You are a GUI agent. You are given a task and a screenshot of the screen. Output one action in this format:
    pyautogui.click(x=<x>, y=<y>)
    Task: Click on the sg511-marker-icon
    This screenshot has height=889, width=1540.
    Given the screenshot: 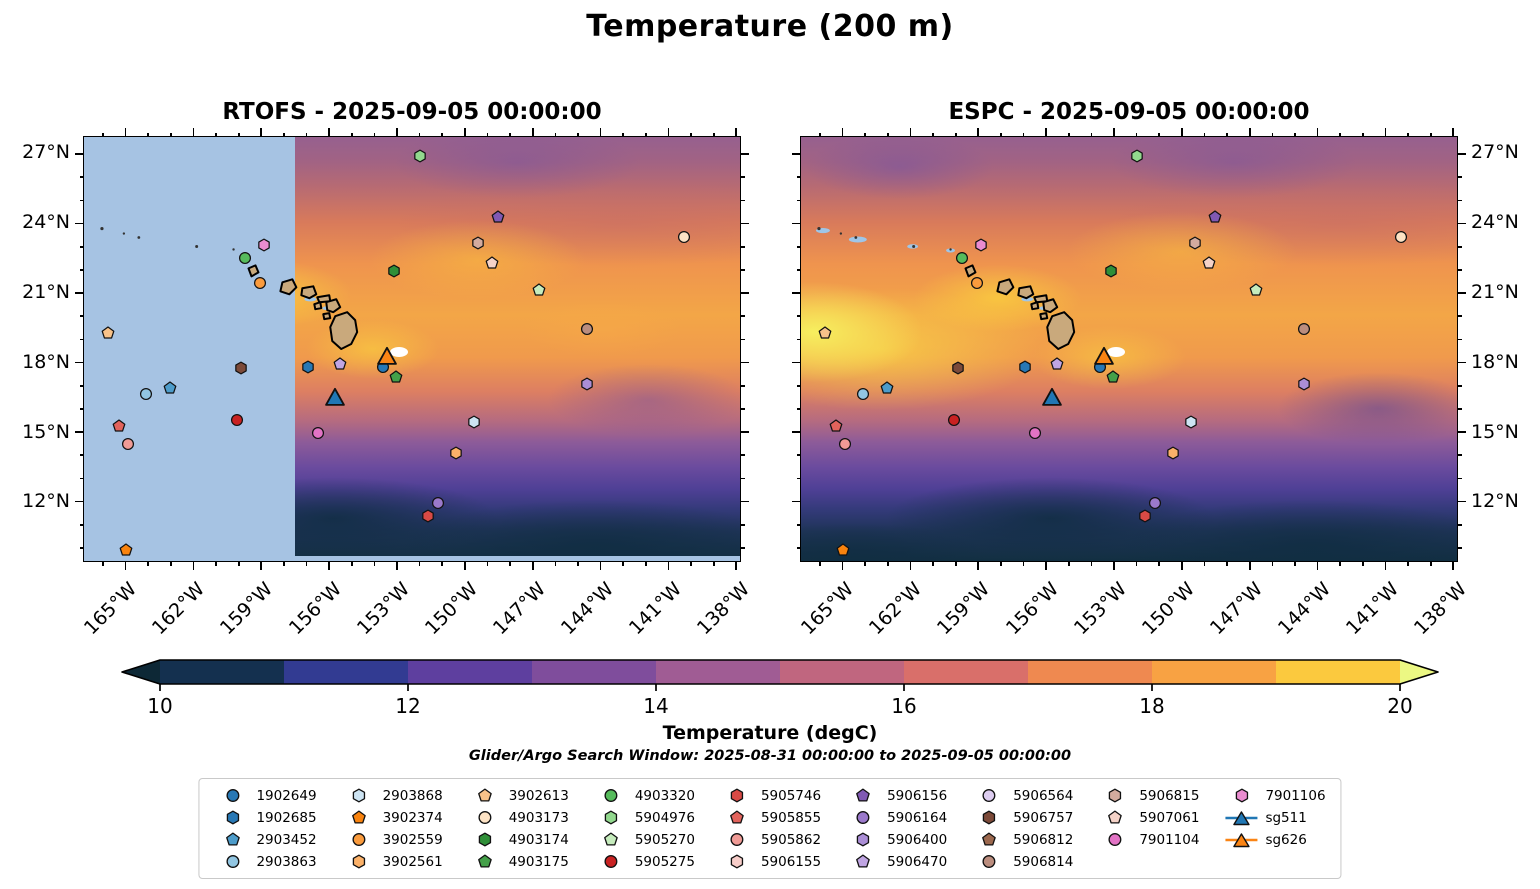 What is the action you would take?
    pyautogui.click(x=1241, y=818)
    